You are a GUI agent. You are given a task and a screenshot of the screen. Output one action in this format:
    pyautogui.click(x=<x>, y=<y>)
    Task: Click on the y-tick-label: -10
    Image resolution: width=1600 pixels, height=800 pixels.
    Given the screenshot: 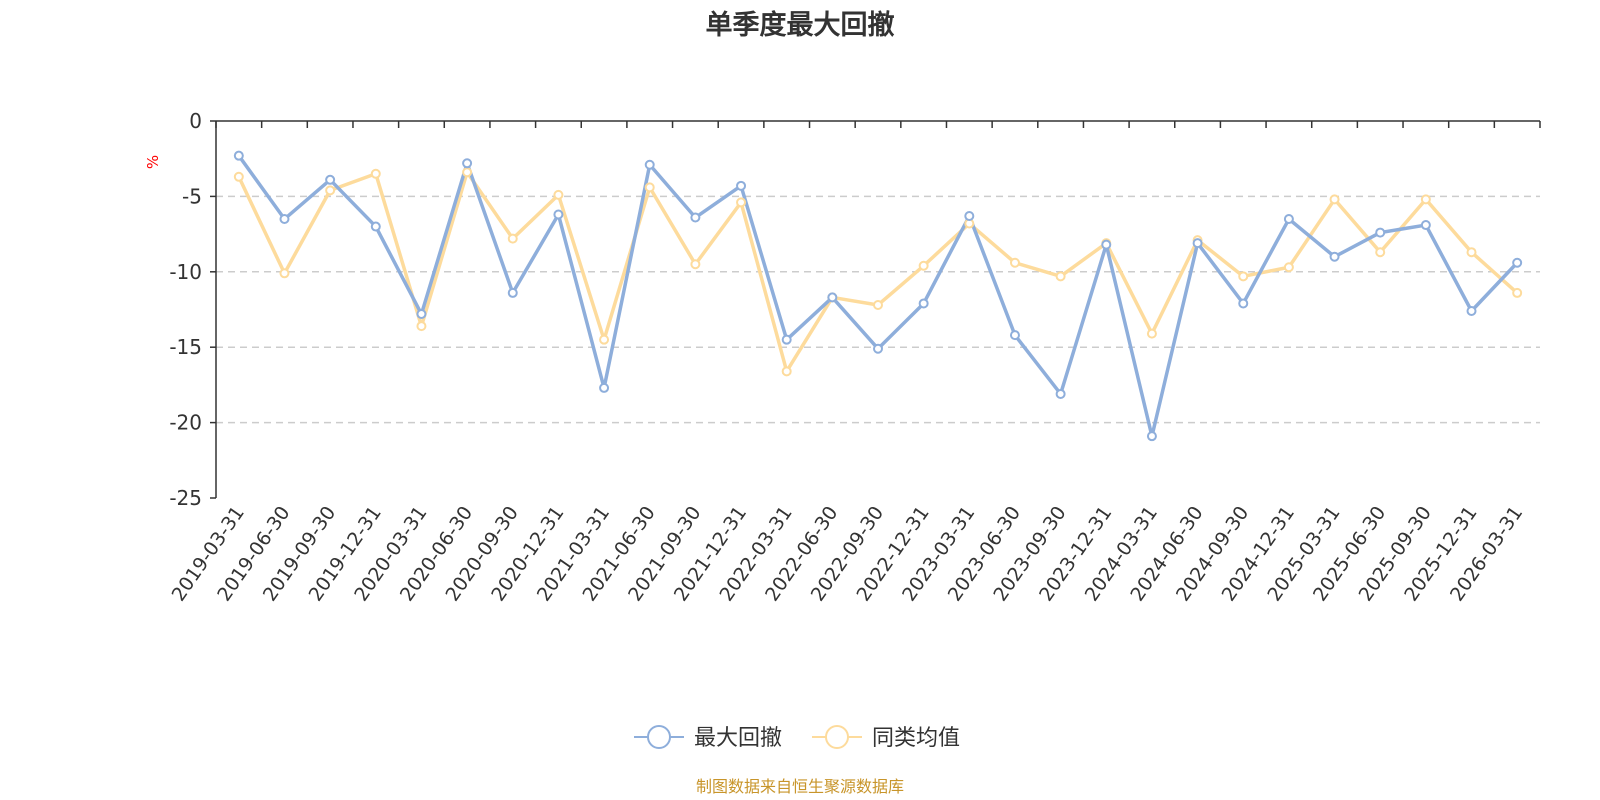 What is the action you would take?
    pyautogui.click(x=185, y=272)
    